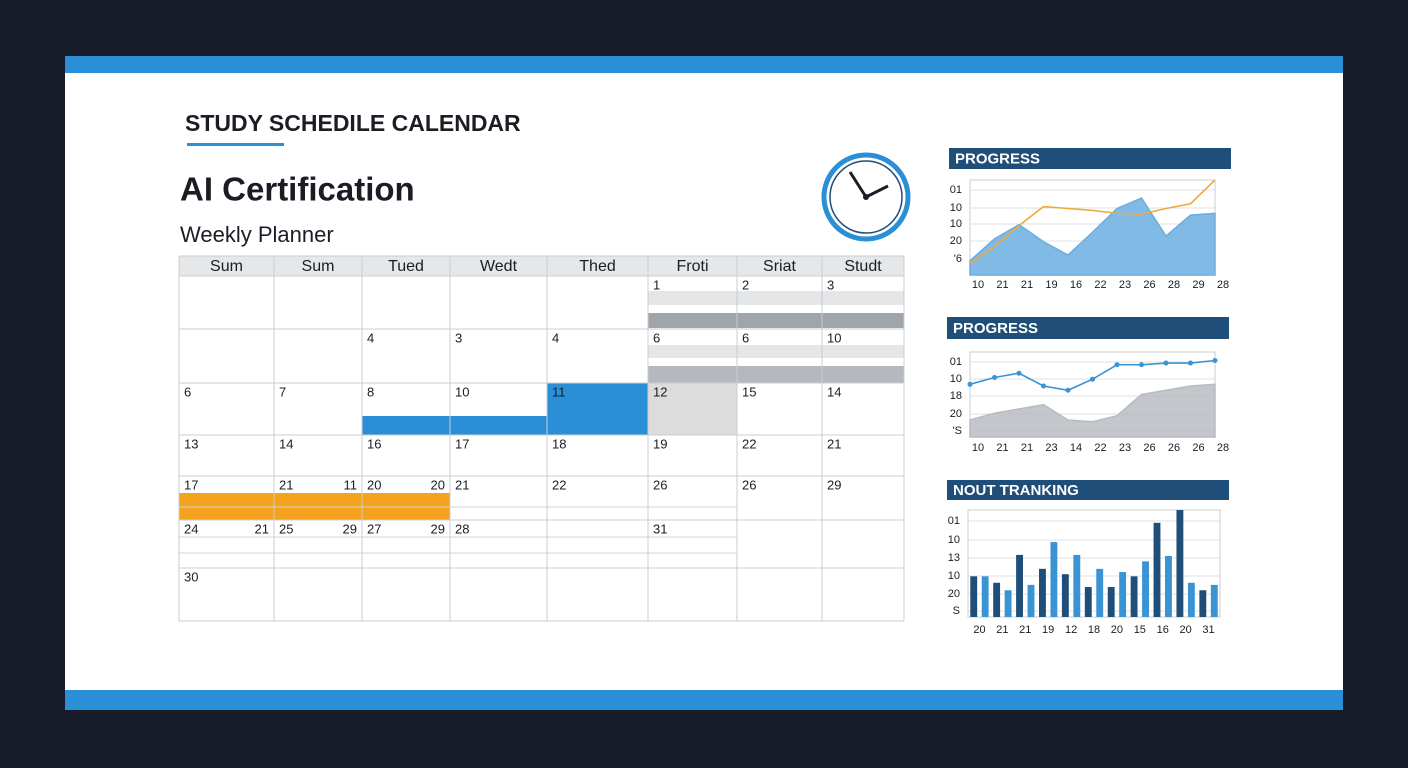  Describe the element at coordinates (351, 484) in the screenshot. I see `date-note: 11` at that location.